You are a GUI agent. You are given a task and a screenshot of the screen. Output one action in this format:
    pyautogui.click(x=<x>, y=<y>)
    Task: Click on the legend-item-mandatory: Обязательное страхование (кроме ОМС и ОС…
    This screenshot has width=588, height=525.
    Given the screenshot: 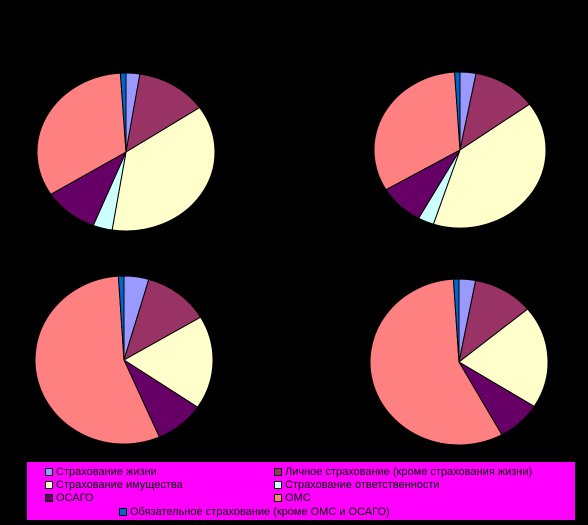 What is the action you would take?
    pyautogui.click(x=254, y=512)
    